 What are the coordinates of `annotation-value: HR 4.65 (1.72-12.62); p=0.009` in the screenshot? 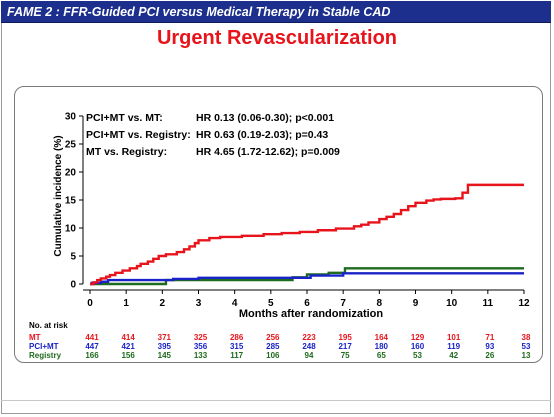 It's located at (268, 152).